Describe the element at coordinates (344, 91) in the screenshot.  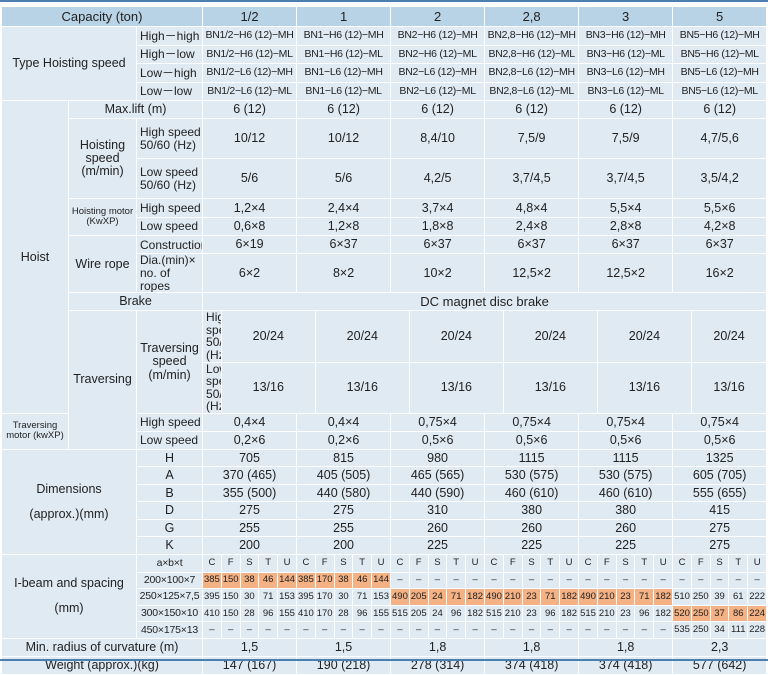
I see `model-code: BN1−L6 (12)−ML` at that location.